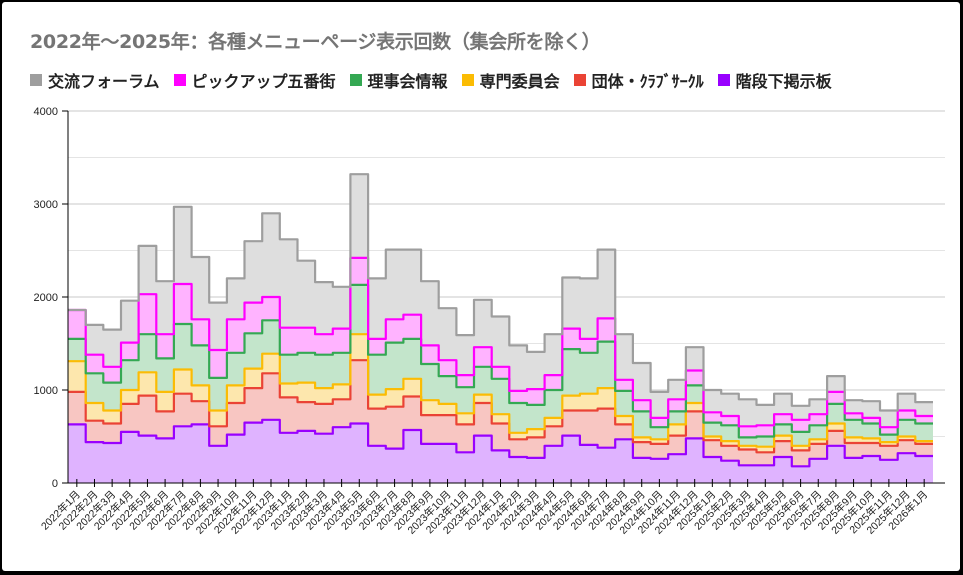  I want to click on legend-item: 専門委員会, so click(510, 80).